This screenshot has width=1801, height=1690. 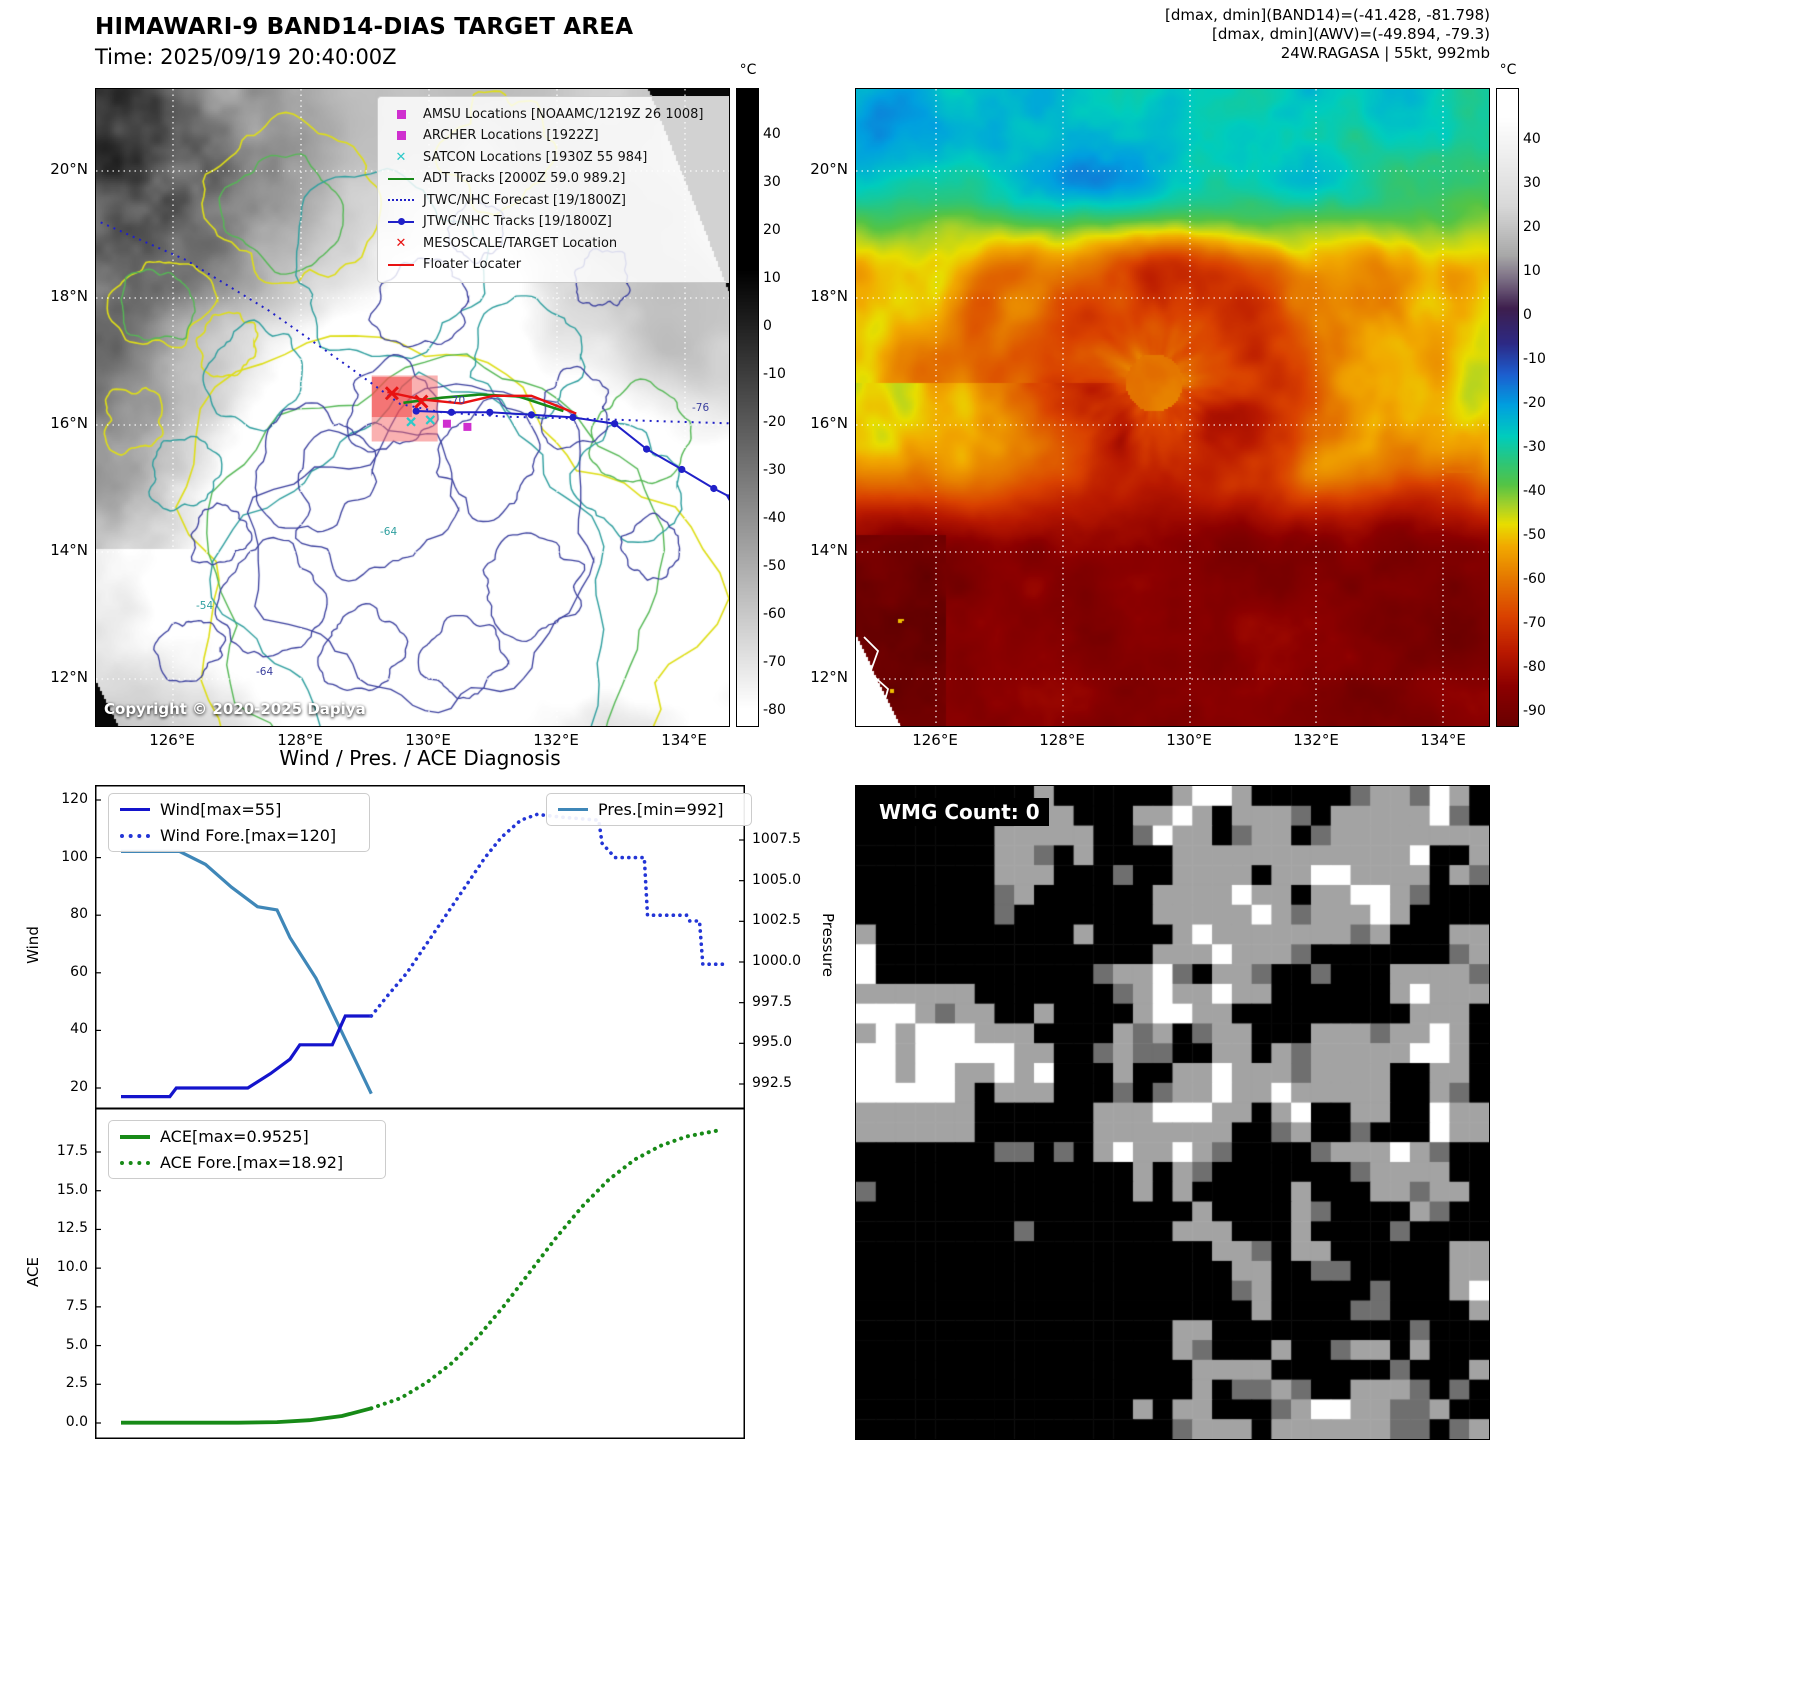 I want to click on jtwc-forecast-track, so click(x=413, y=322).